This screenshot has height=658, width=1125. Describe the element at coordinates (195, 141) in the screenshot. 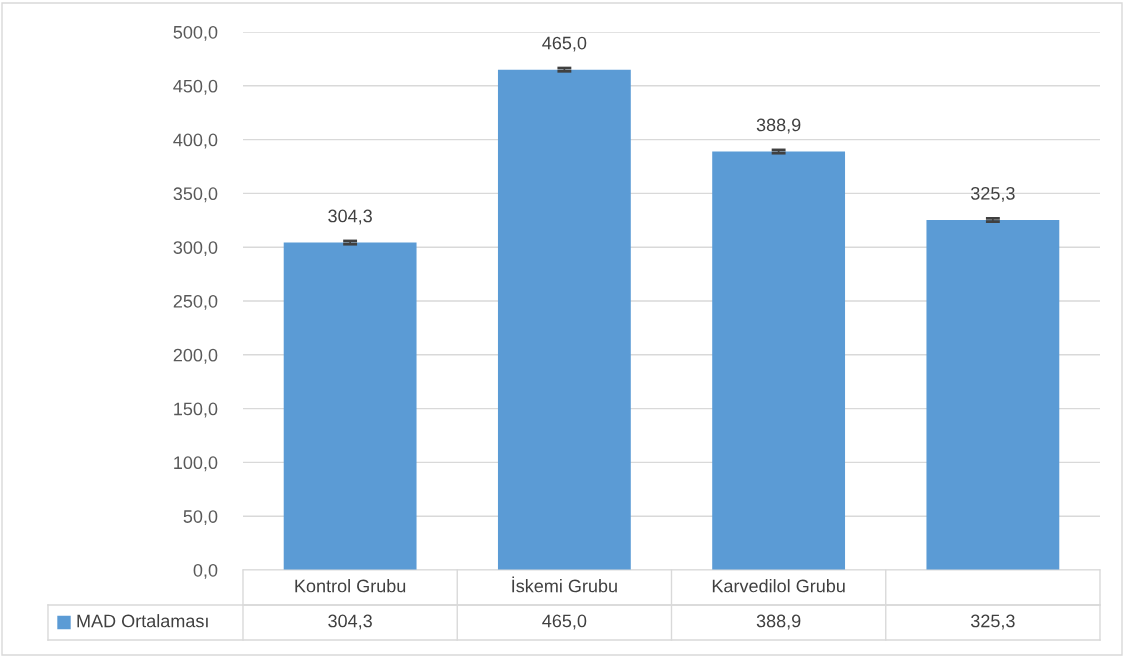

I see `y-tick-label: 400,0` at that location.